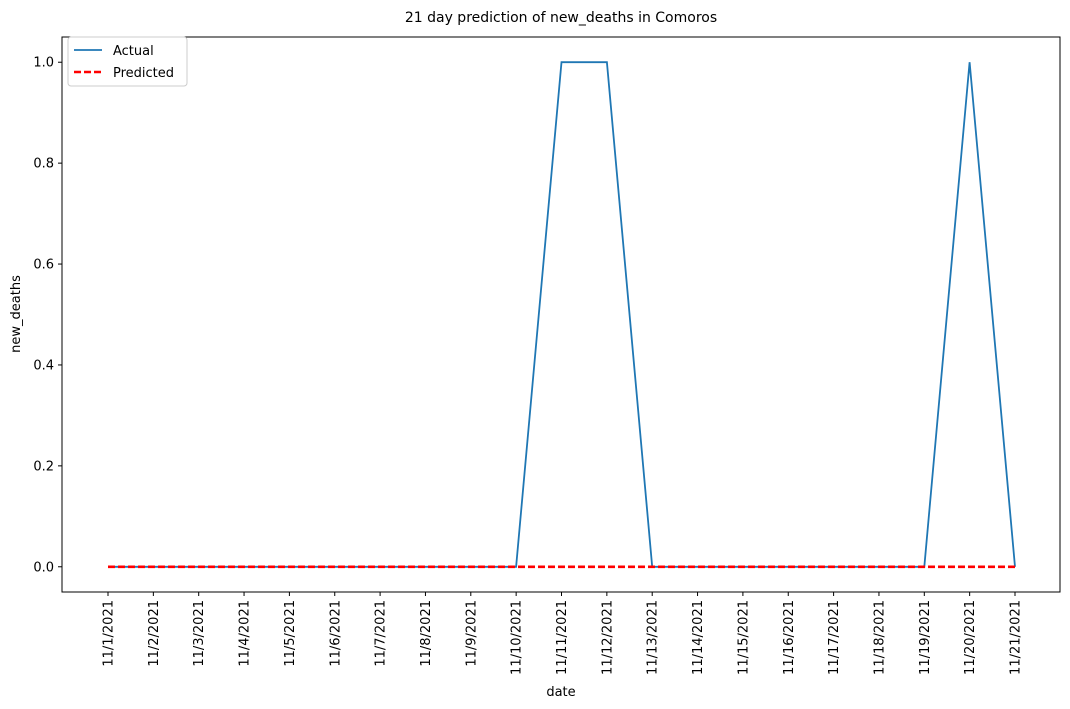  What do you see at coordinates (426, 633) in the screenshot?
I see `x-tick-label: 11/8/2021` at bounding box center [426, 633].